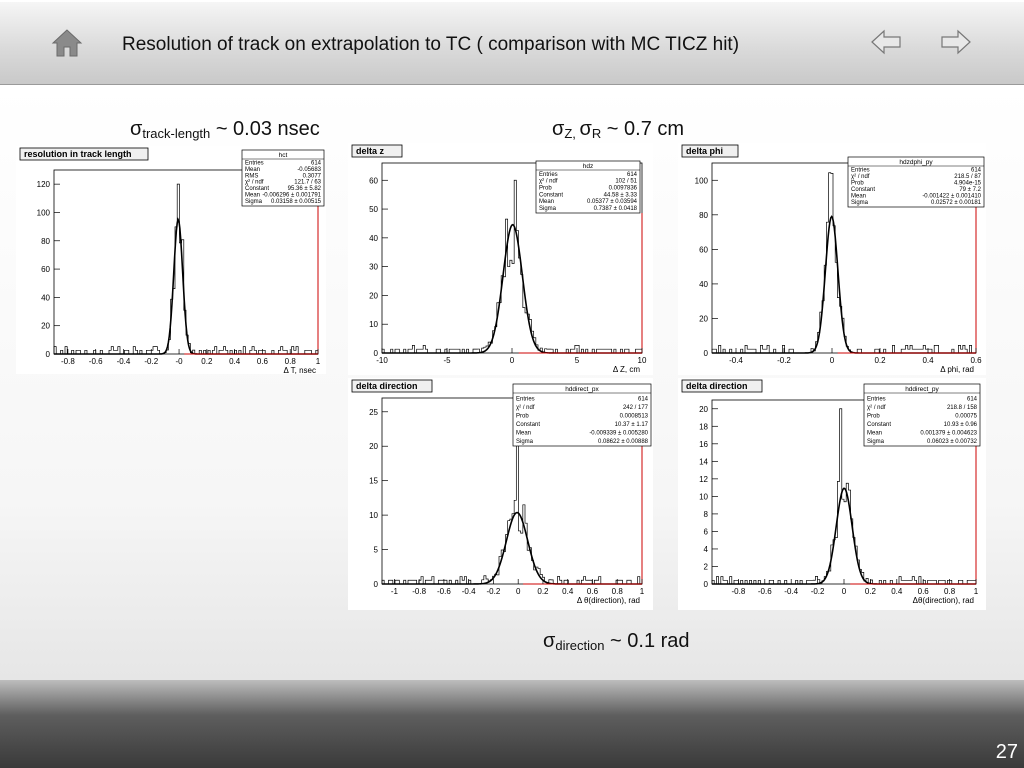 The height and width of the screenshot is (768, 1024). Describe the element at coordinates (511, 498) in the screenshot. I see `histogram-bins` at that location.